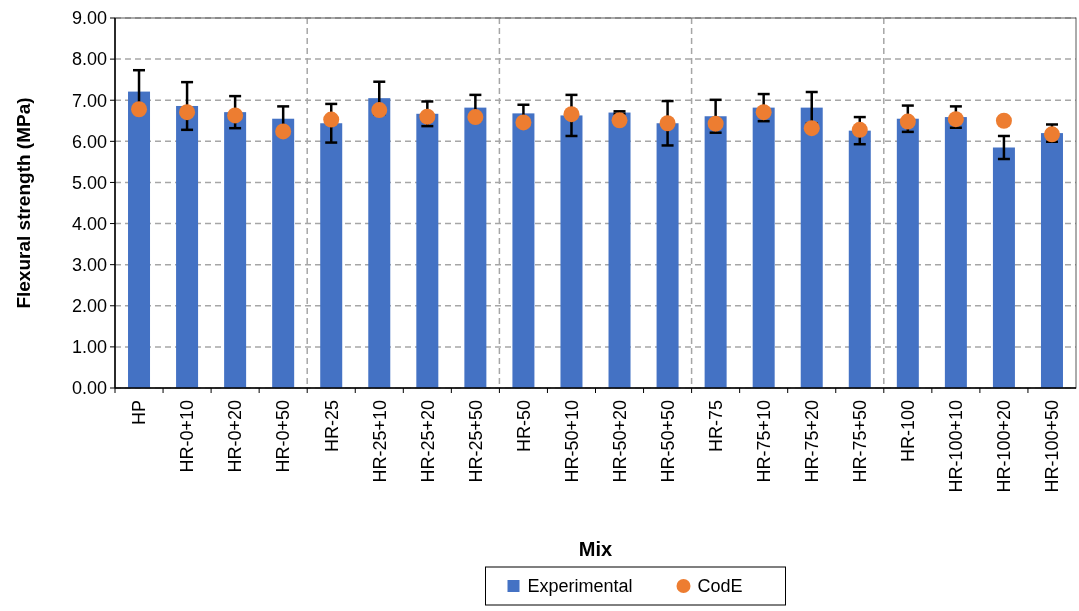  What do you see at coordinates (89, 182) in the screenshot?
I see `y-tick-label: 5.00` at bounding box center [89, 182].